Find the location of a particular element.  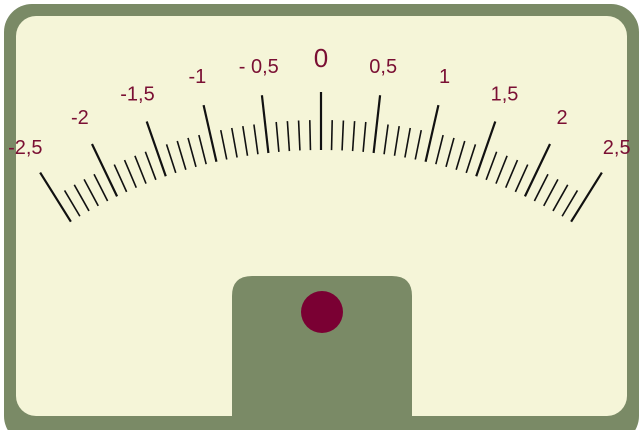

scale-label: -1,5 is located at coordinates (137, 94).